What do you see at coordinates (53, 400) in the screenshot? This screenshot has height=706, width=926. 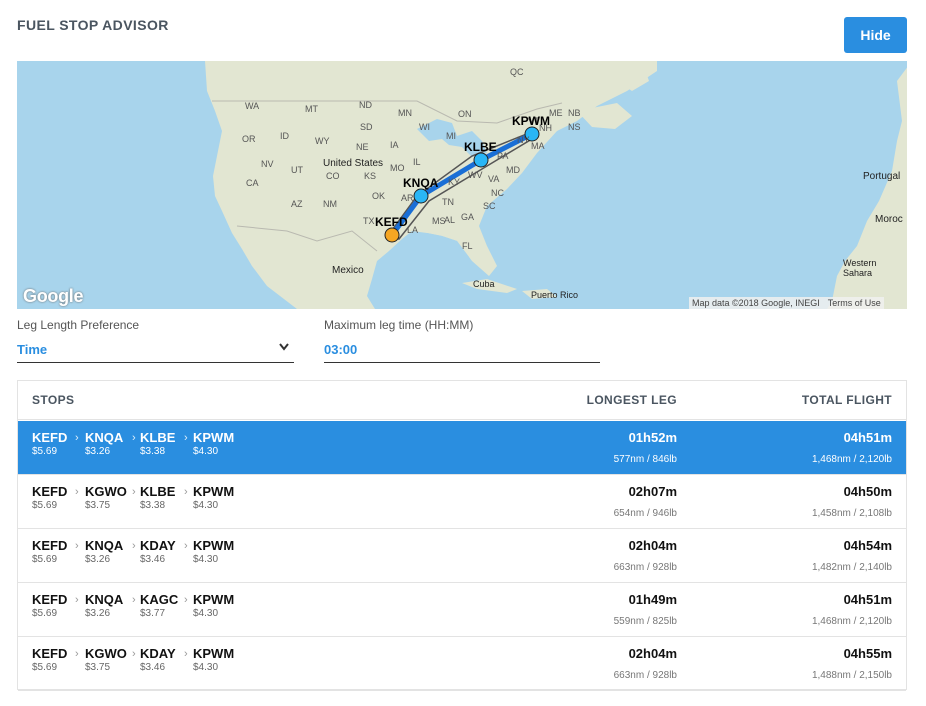 I see `header-stops: STOPS` at bounding box center [53, 400].